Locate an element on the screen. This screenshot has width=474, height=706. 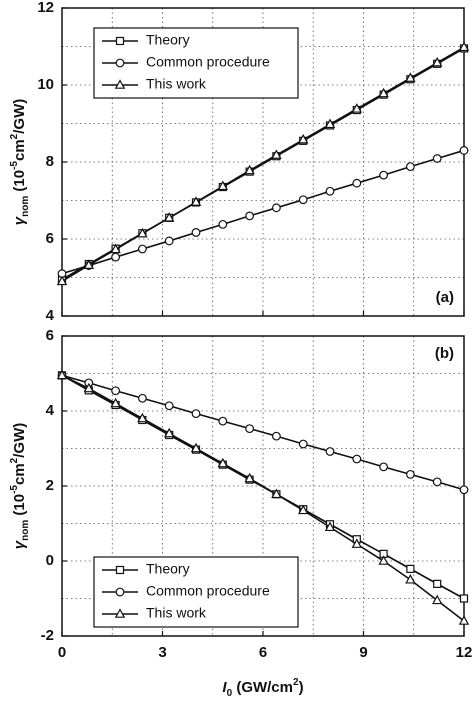
y-tick-label: -2 is located at coordinates (47, 635).